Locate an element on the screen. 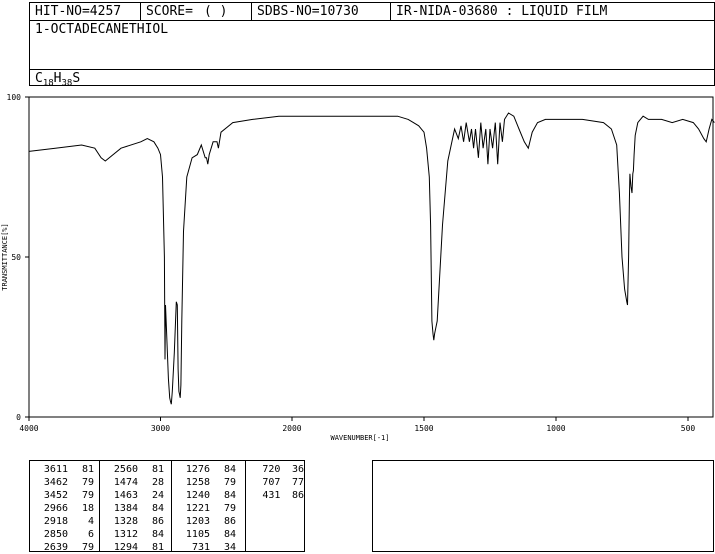 This screenshot has width=715, height=554. peak-wavenumber: 1240 is located at coordinates (197, 495).